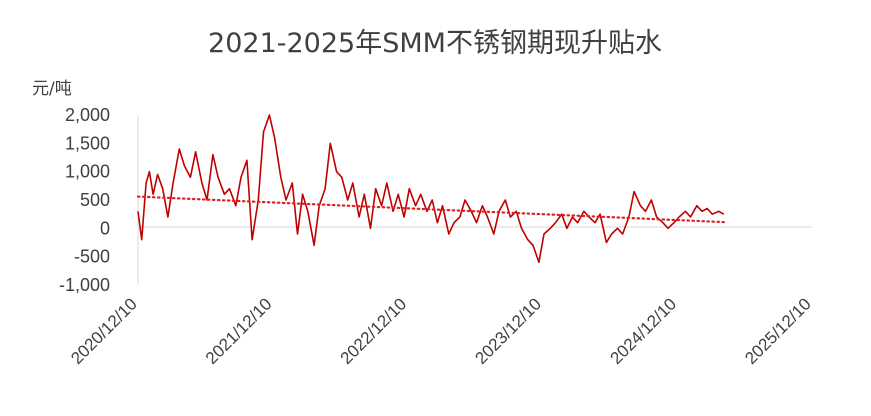 The height and width of the screenshot is (416, 871). Describe the element at coordinates (87, 143) in the screenshot. I see `y-tick-label: 1,500` at that location.